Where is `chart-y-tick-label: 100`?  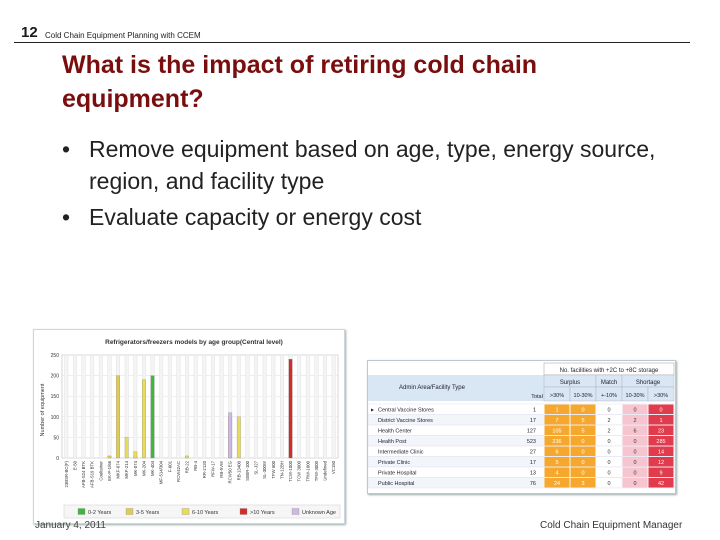 chart-y-tick-label: 100 is located at coordinates (55, 418).